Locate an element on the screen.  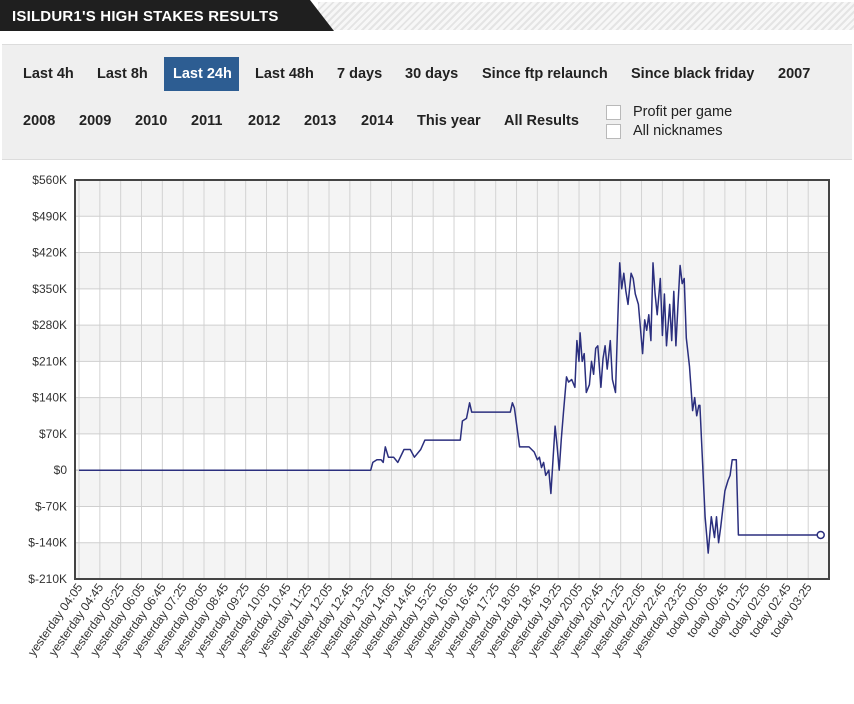
option-all-nicknames: All nicknames is located at coordinates (664, 131).